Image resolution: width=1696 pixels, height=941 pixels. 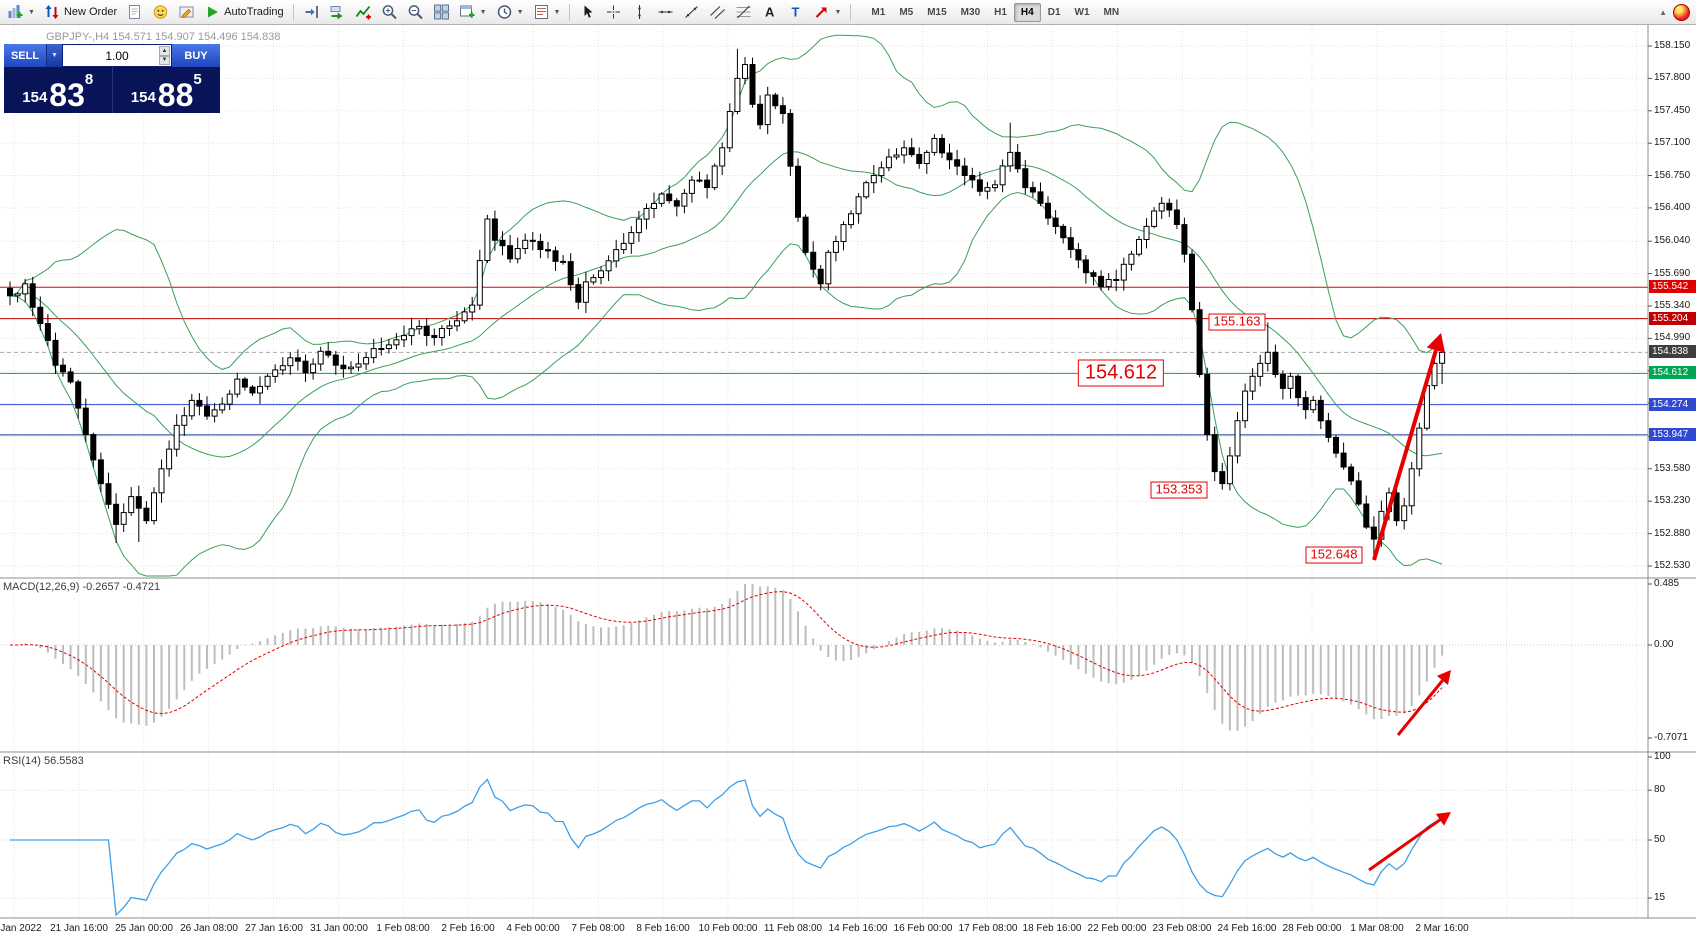 What do you see at coordinates (337, 12) in the screenshot?
I see `auto-scroll-button` at bounding box center [337, 12].